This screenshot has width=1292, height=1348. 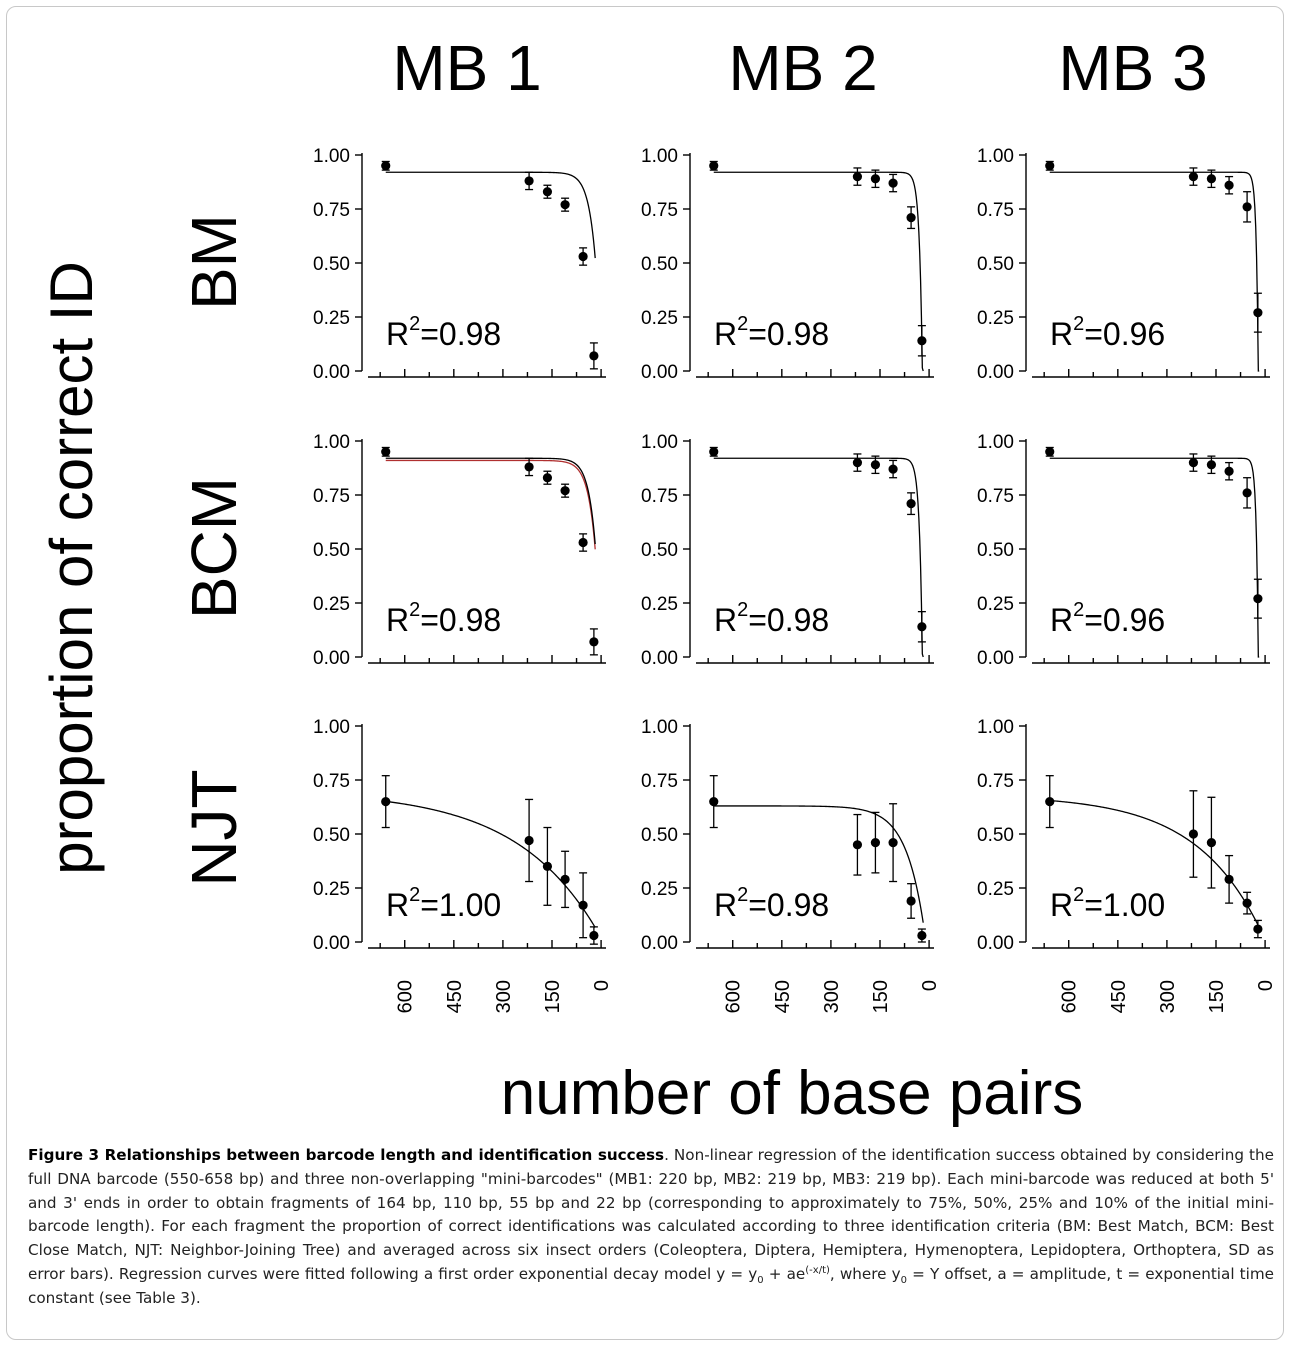 What do you see at coordinates (463, 865) in the screenshot?
I see `chart-panel-3-1: 1.00 0.75 0.50 0.25 0.00 600 450 300 150 0 R2=1.00` at bounding box center [463, 865].